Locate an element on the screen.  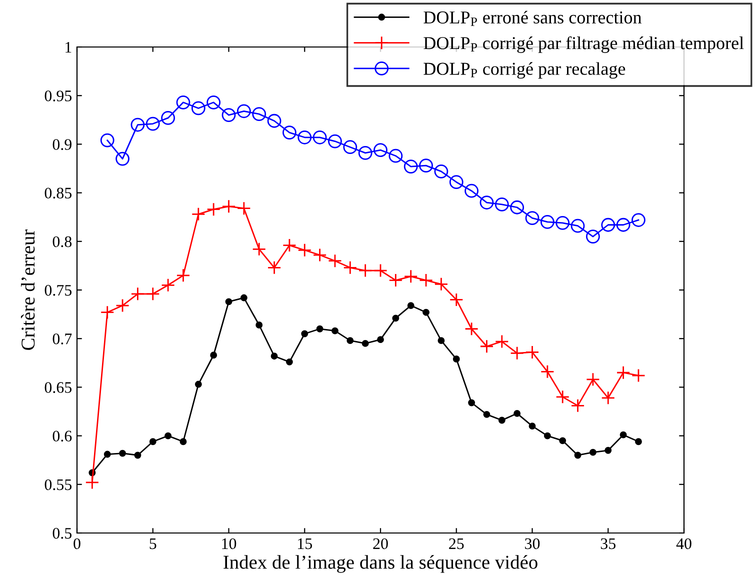
x-tick-label: 10 is located at coordinates (229, 544).